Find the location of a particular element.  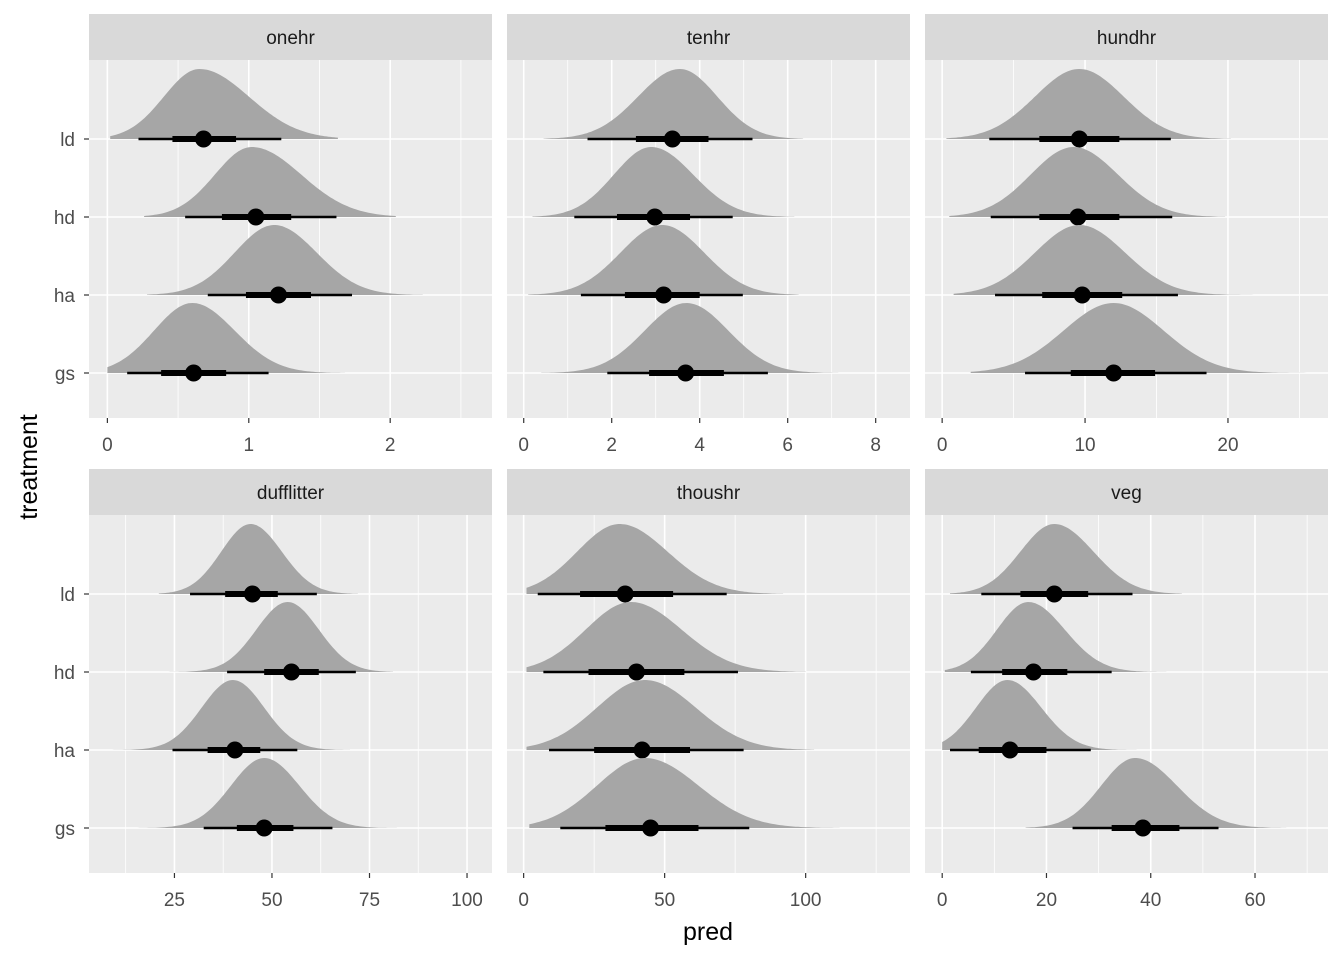

facet-panel-veg: veg 0 20 40 60 is located at coordinates (1126, 690).